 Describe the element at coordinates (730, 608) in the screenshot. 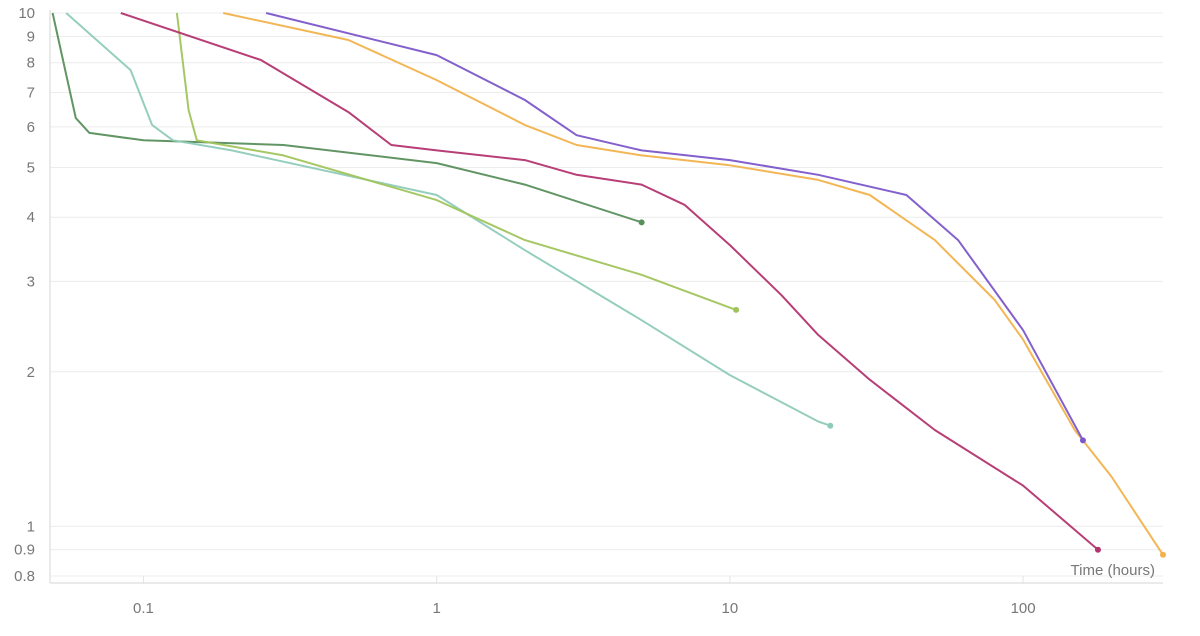

I see `x-tick-label: 10` at that location.